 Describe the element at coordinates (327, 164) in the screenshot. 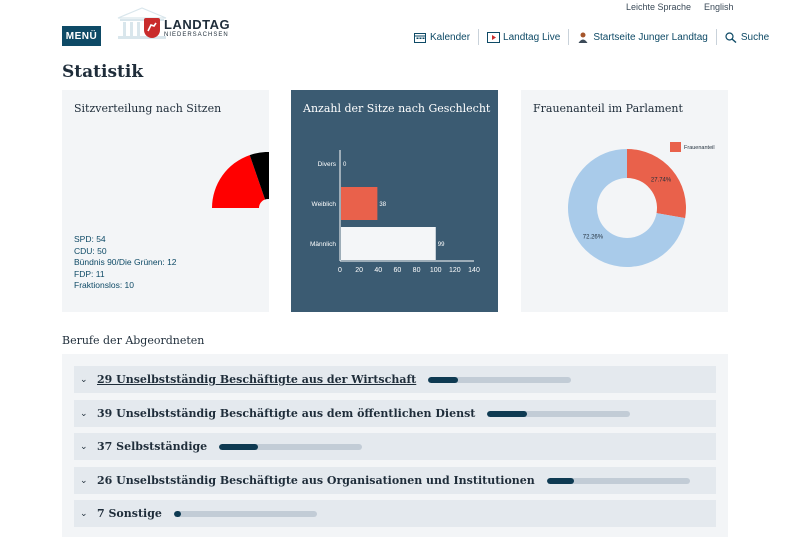

I see `category-label: Divers` at that location.